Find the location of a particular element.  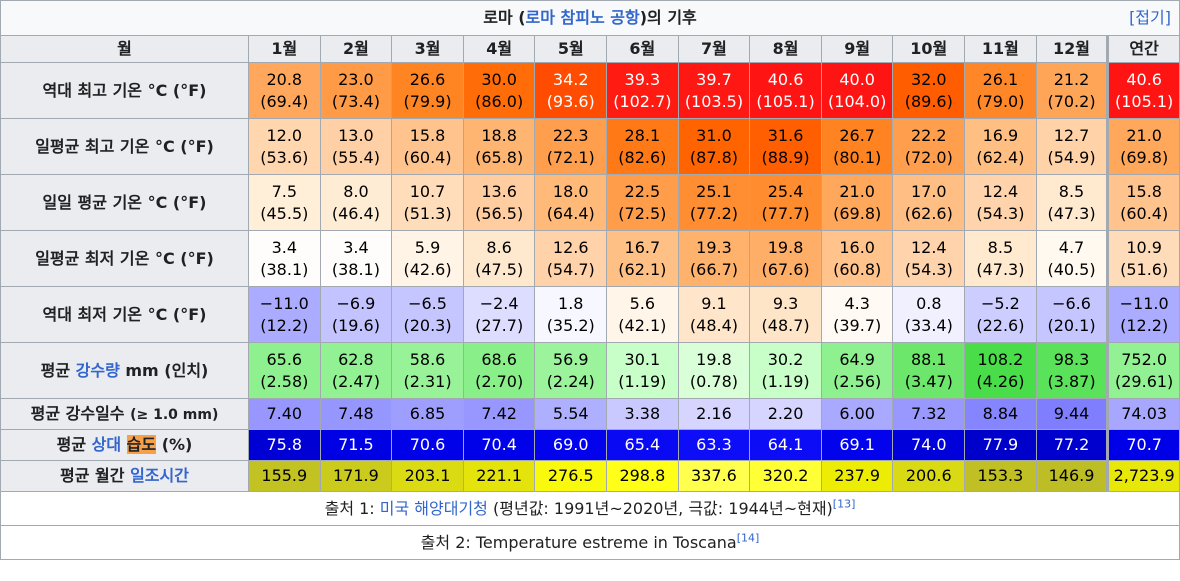

data-cell: 30.1 (1.19) is located at coordinates (642, 370).